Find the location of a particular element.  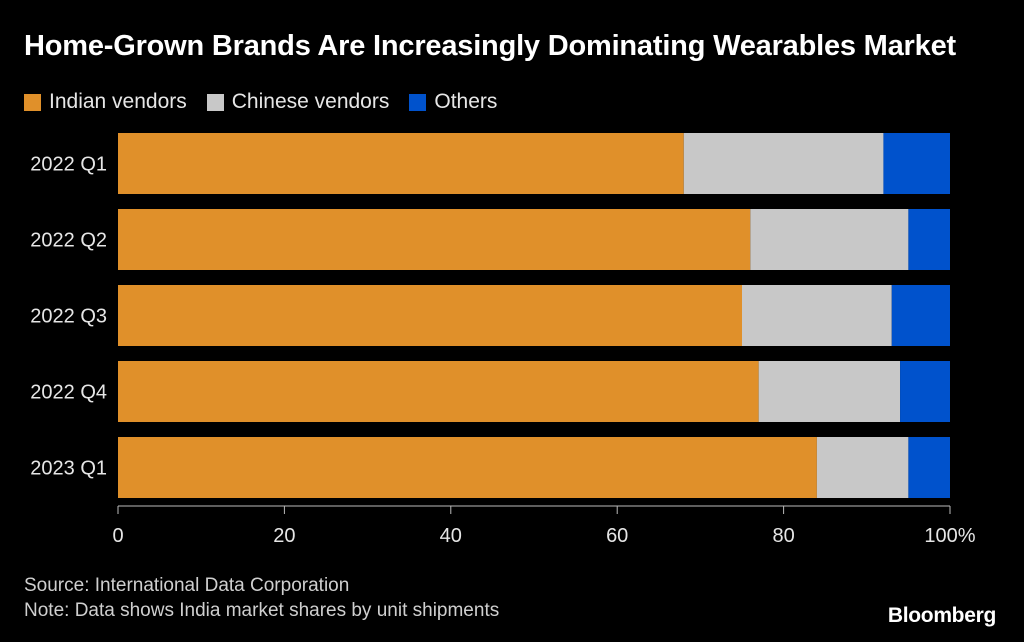

bar-chinese-vendors-2023-q1 is located at coordinates (862, 467).